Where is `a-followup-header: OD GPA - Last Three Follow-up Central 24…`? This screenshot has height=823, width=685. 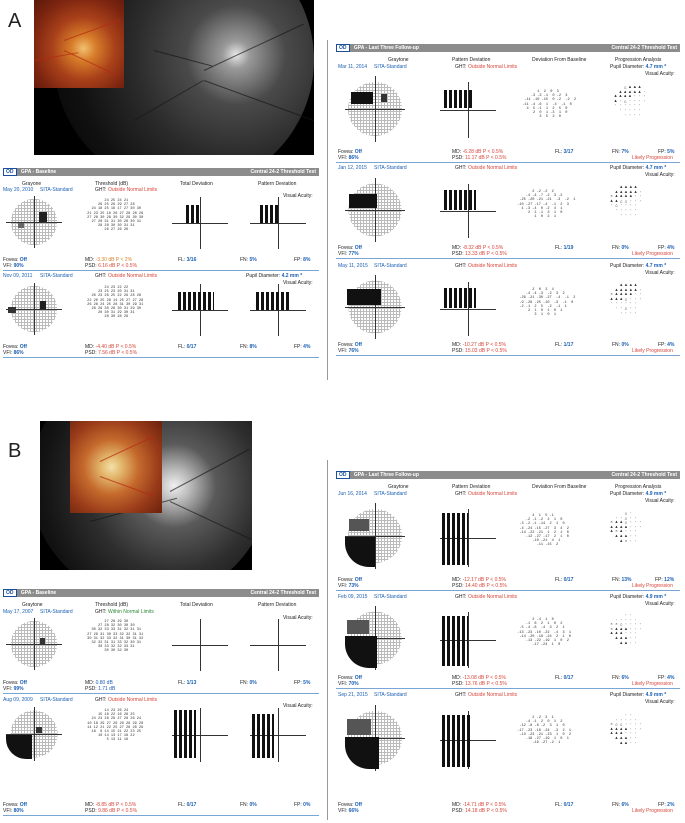 a-followup-header: OD GPA - Last Three Follow-up Central 24… is located at coordinates (508, 48).